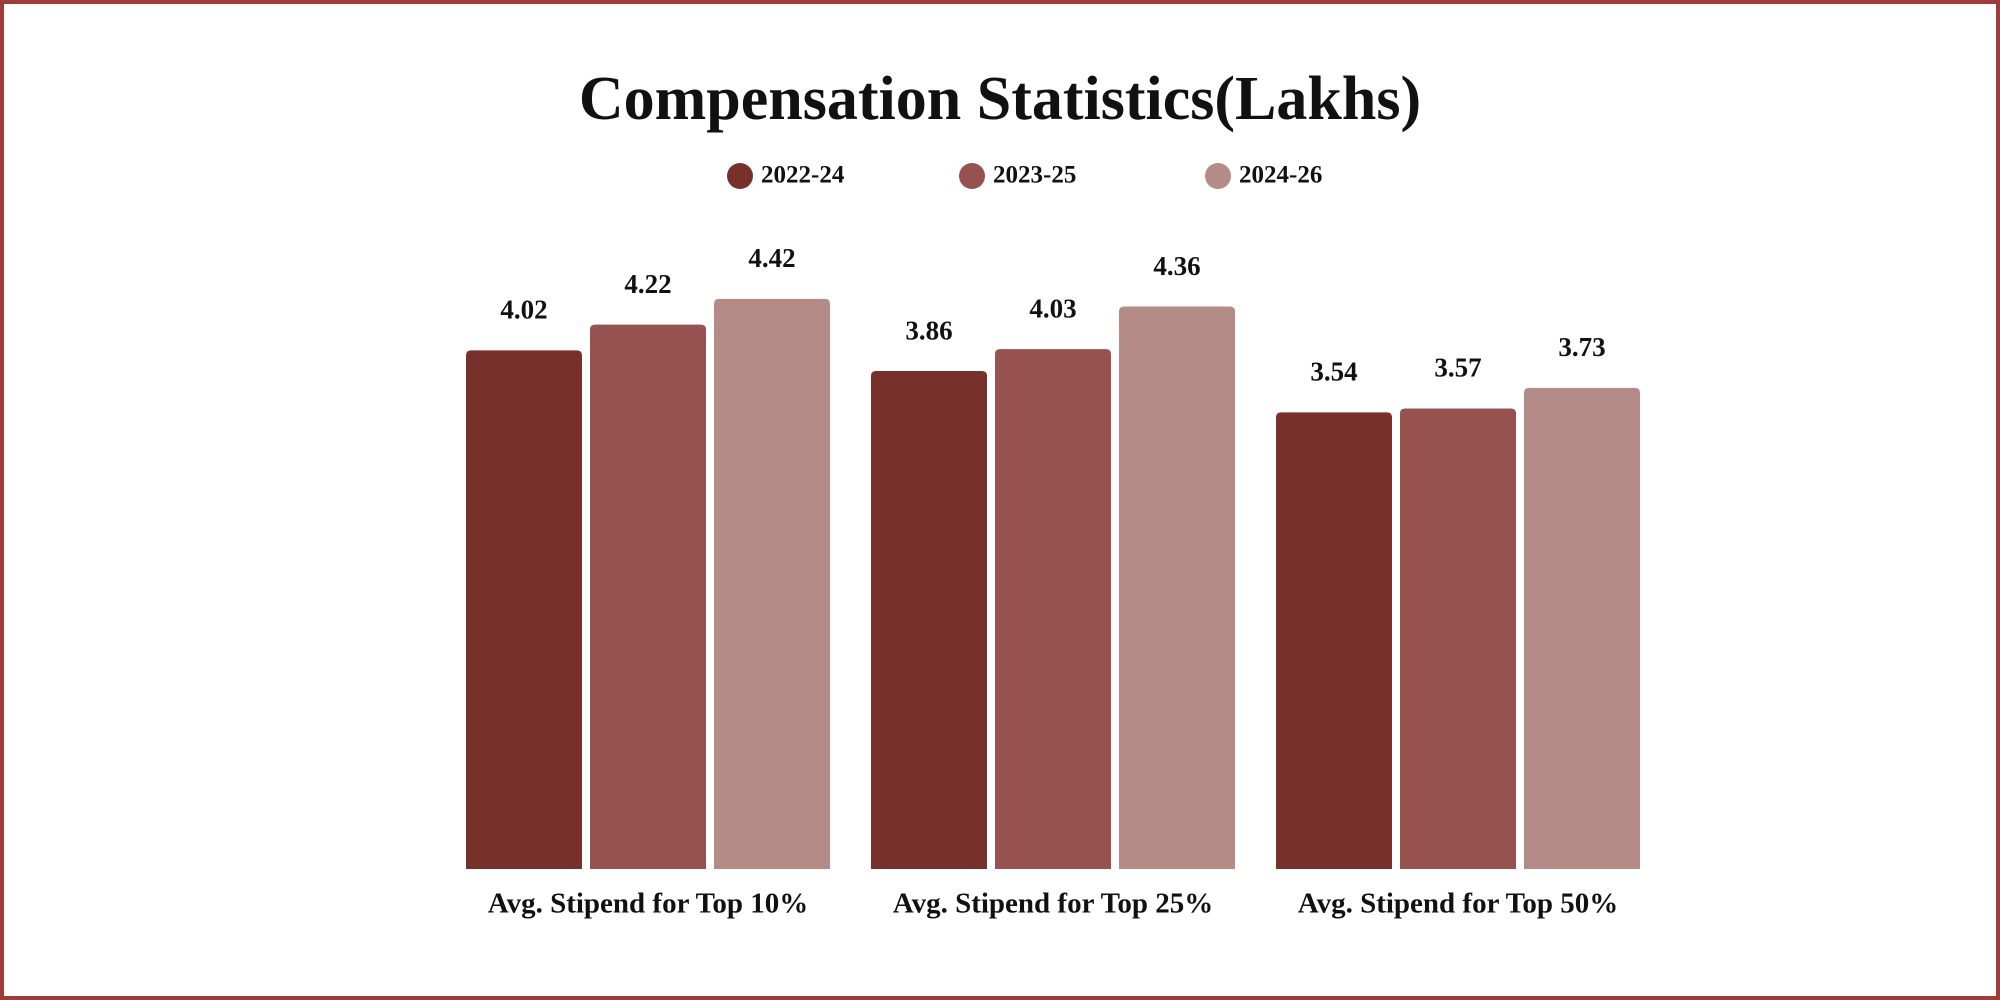 The width and height of the screenshot is (2000, 1000). I want to click on value-label: 4.03, so click(1052, 308).